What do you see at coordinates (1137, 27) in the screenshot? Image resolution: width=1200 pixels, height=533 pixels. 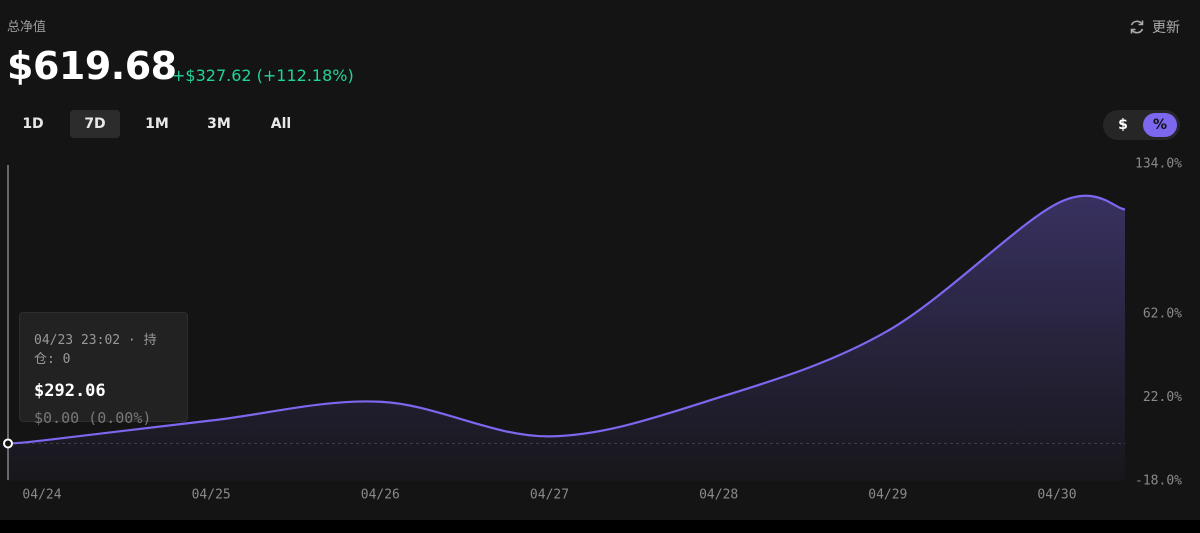 I see `refresh-icon` at bounding box center [1137, 27].